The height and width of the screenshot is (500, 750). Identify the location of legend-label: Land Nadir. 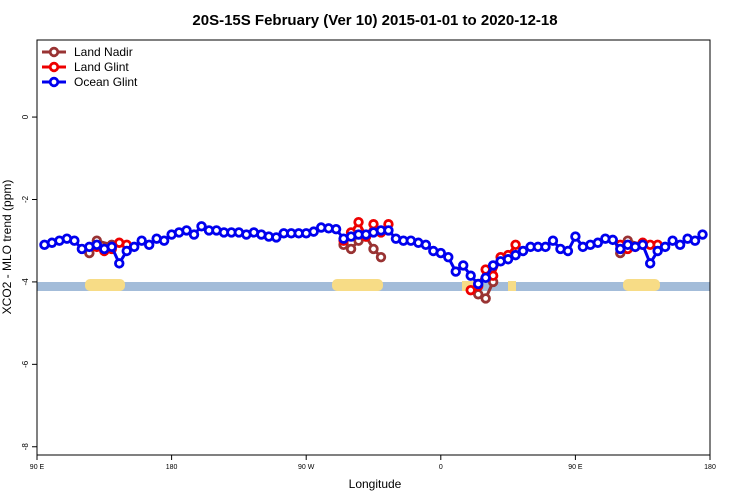
(103, 52).